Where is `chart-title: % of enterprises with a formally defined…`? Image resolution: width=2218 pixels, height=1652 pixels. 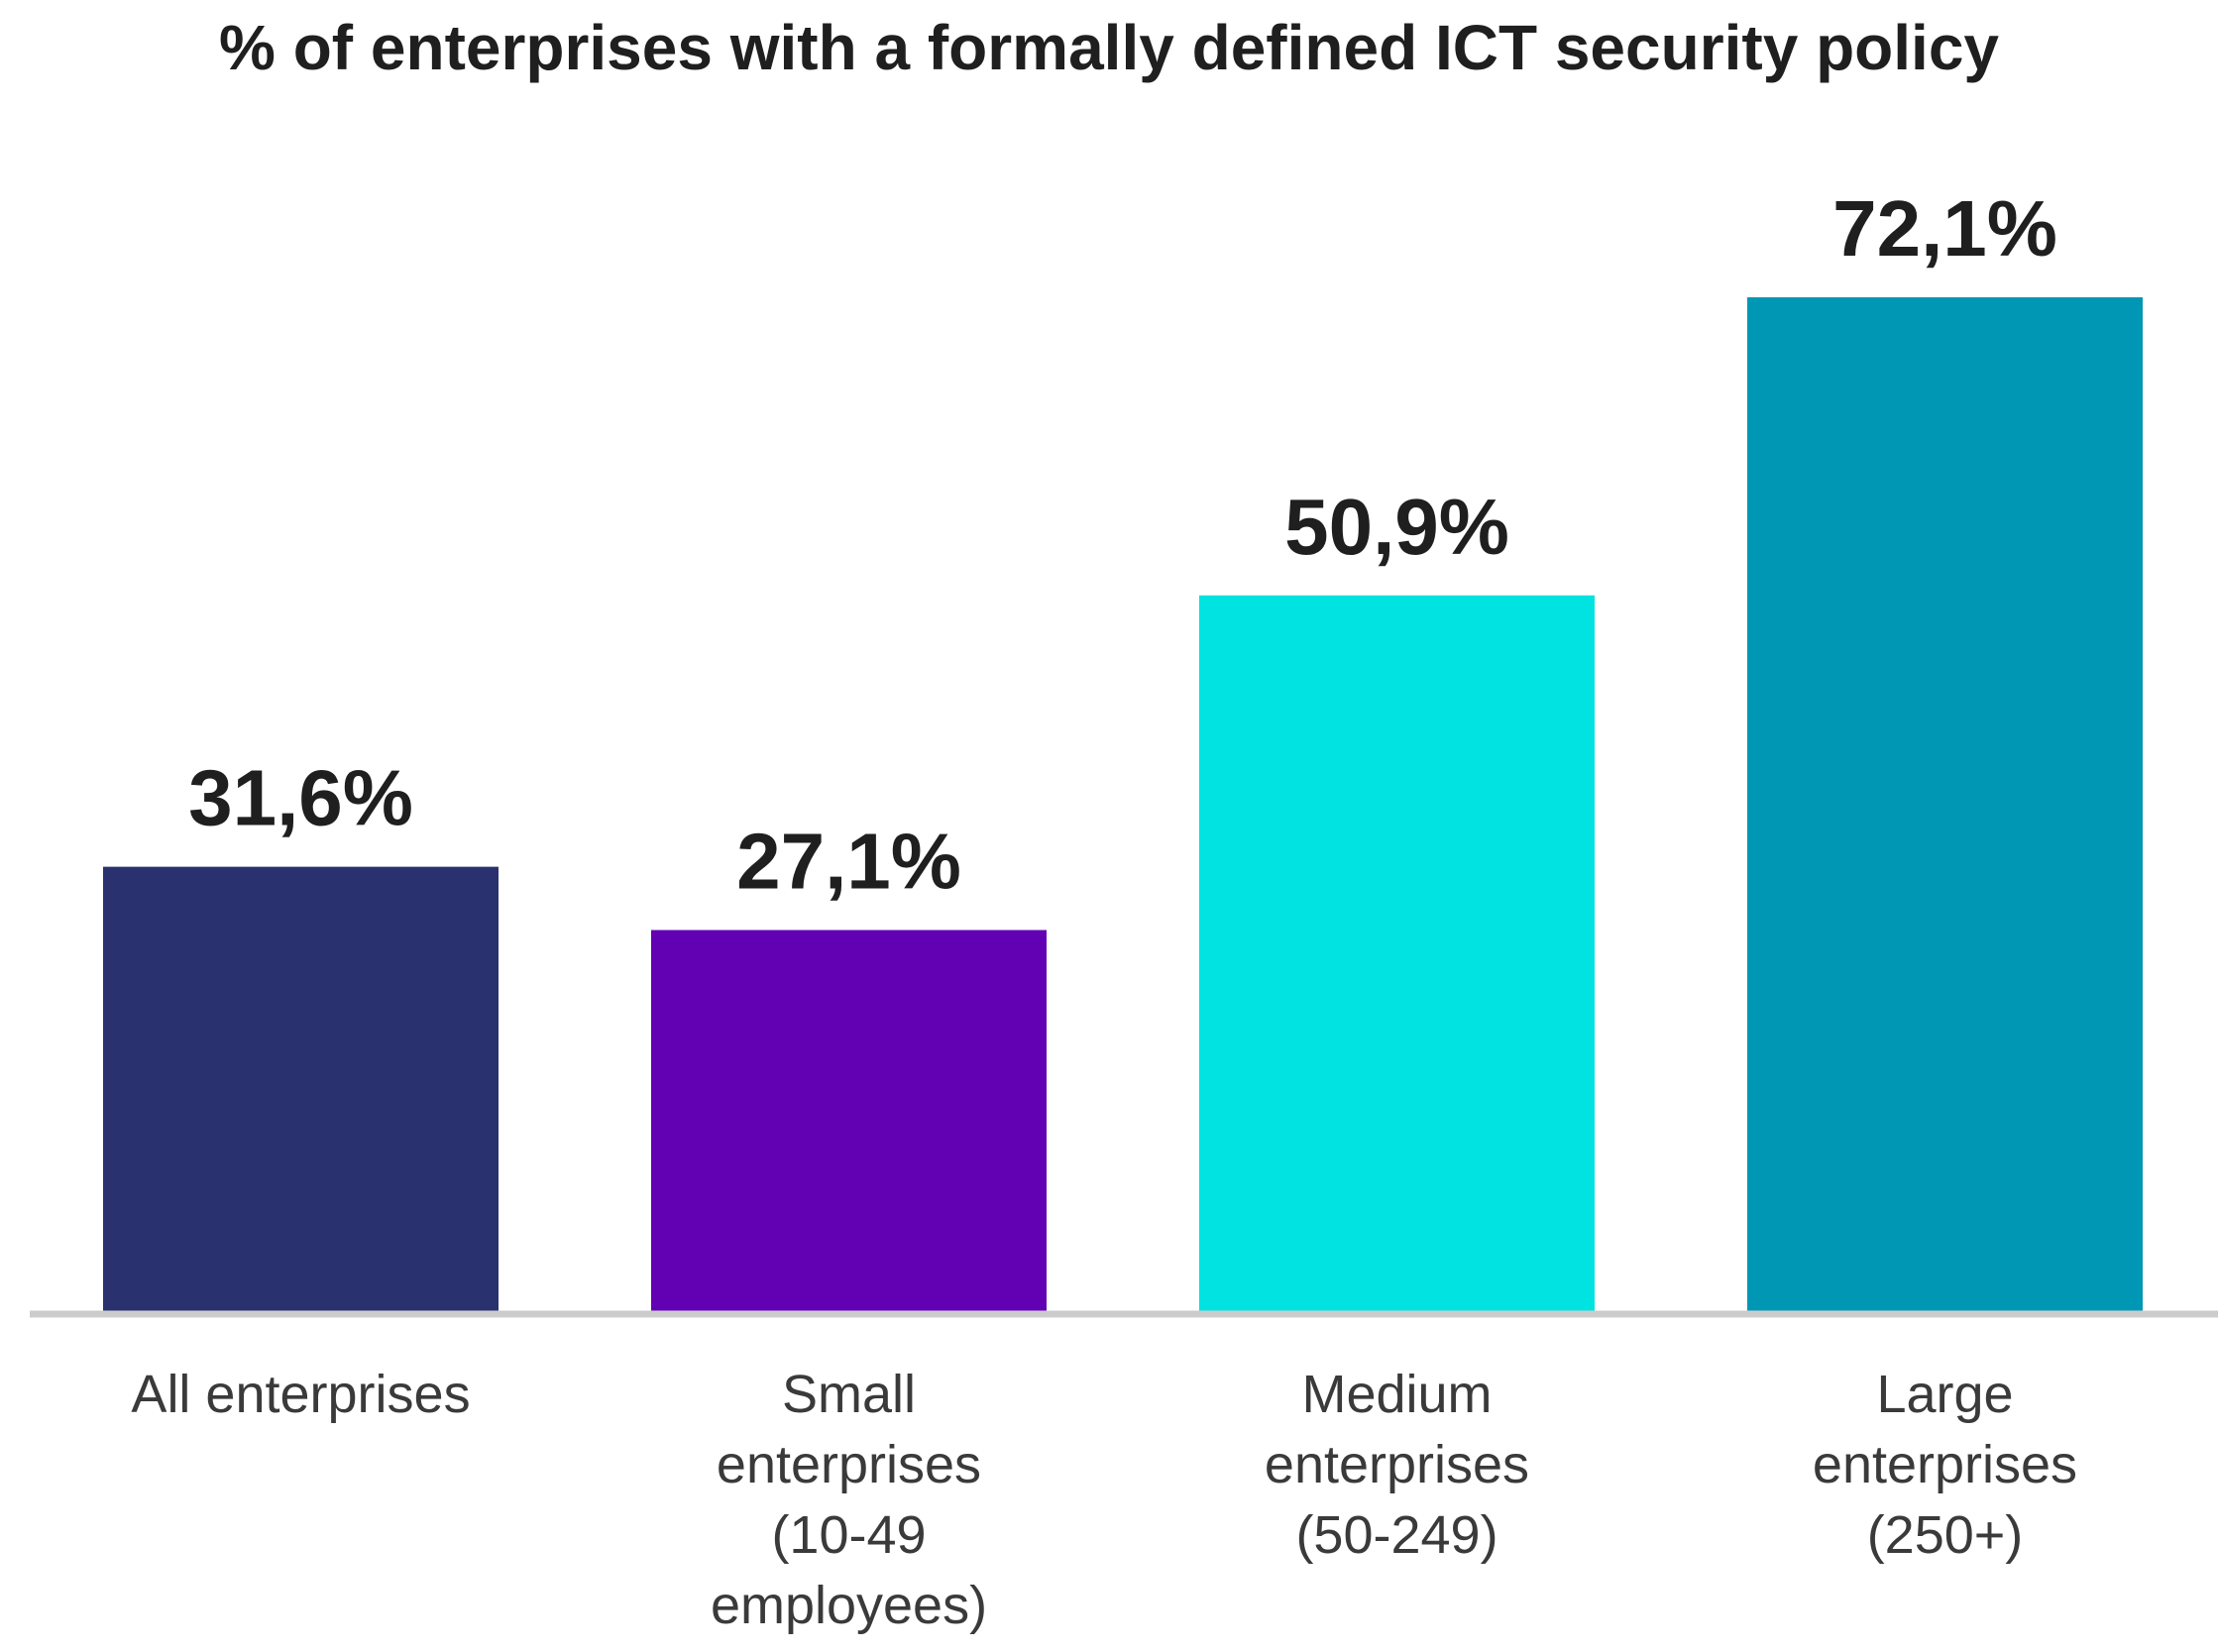 chart-title: % of enterprises with a formally defined… is located at coordinates (1109, 47).